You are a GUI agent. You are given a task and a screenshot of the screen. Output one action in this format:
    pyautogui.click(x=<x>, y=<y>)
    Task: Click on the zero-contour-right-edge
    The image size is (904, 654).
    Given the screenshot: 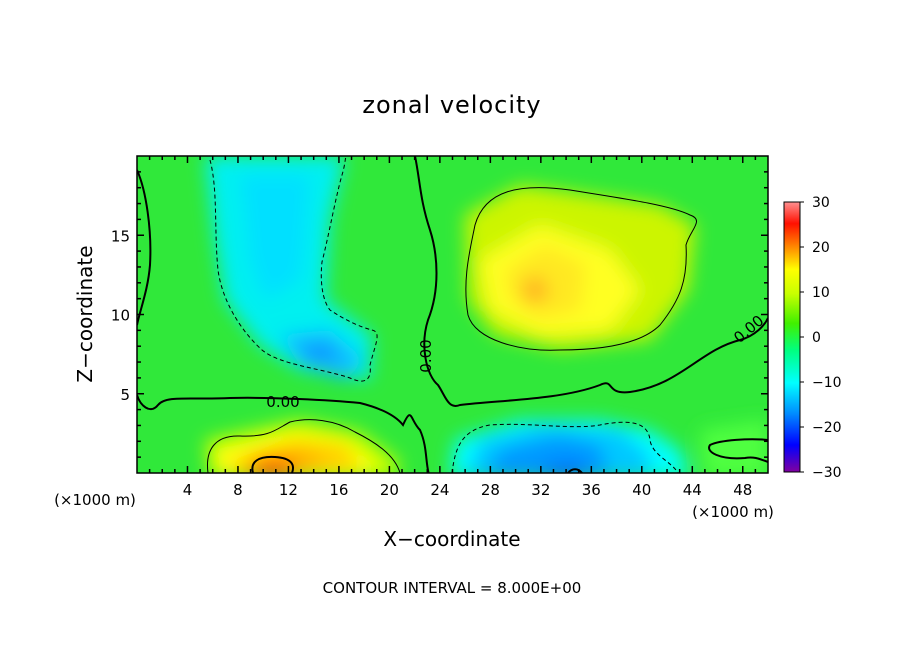 What is the action you would take?
    pyautogui.click(x=738, y=450)
    